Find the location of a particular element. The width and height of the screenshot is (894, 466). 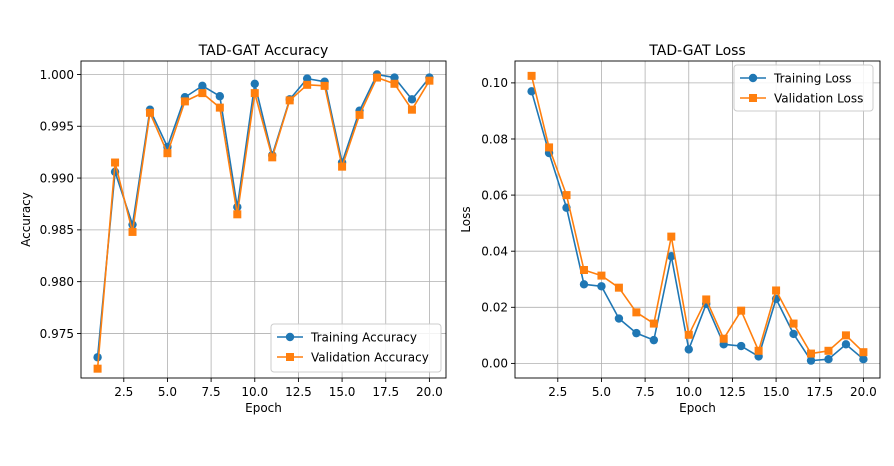

chart-title: TAD-GAT Accuracy is located at coordinates (263, 51).